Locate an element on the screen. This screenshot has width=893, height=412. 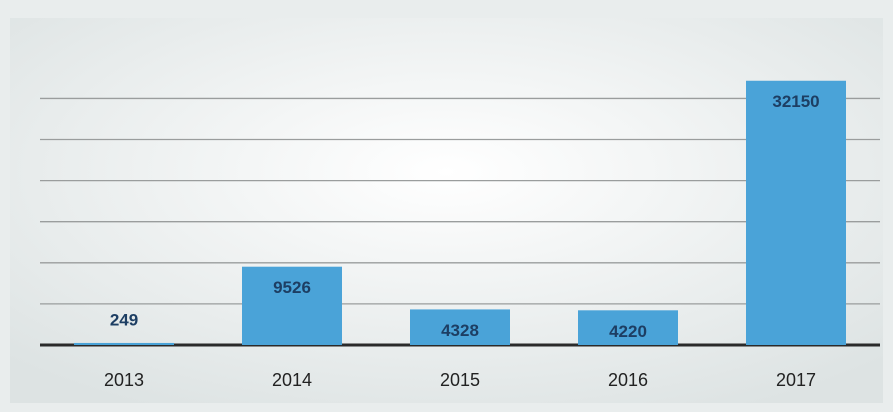
x-tick-label: 2014 is located at coordinates (292, 380).